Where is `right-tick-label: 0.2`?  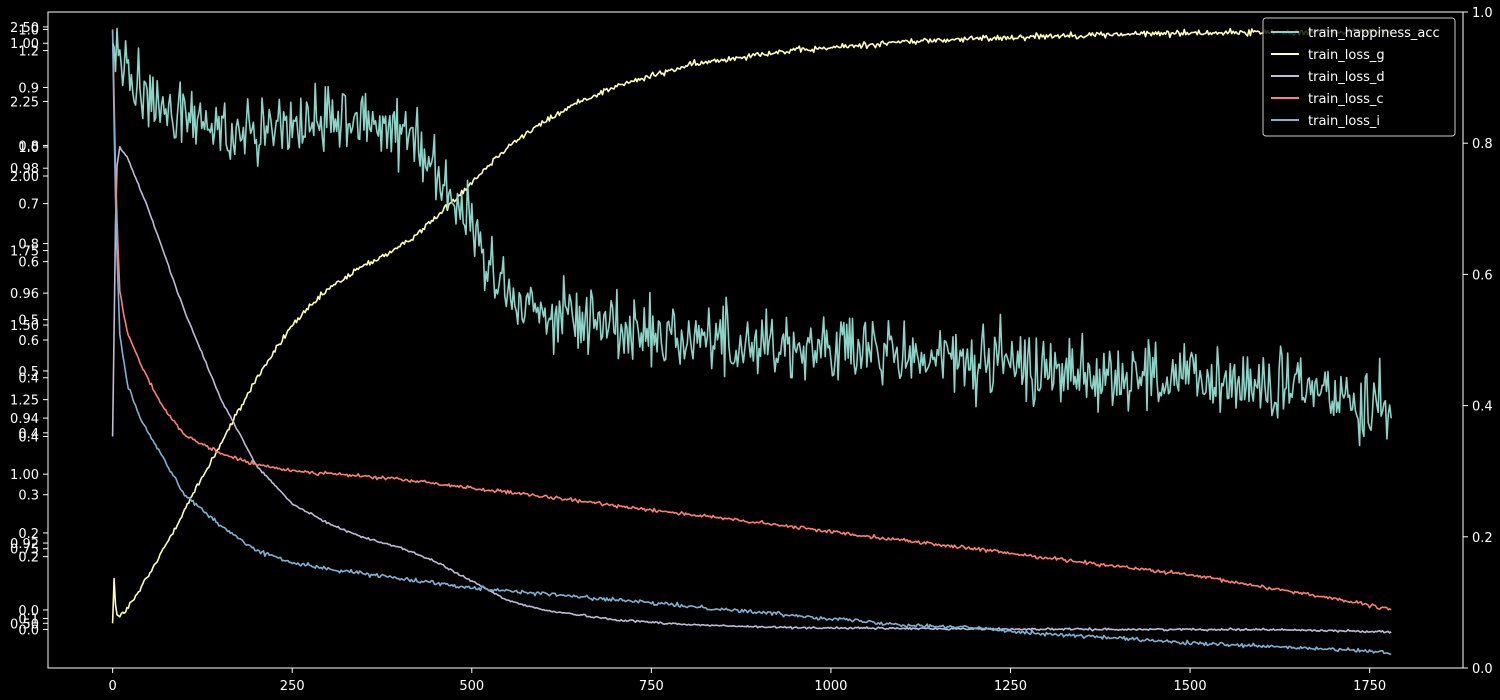
right-tick-label: 0.2 is located at coordinates (1482, 538).